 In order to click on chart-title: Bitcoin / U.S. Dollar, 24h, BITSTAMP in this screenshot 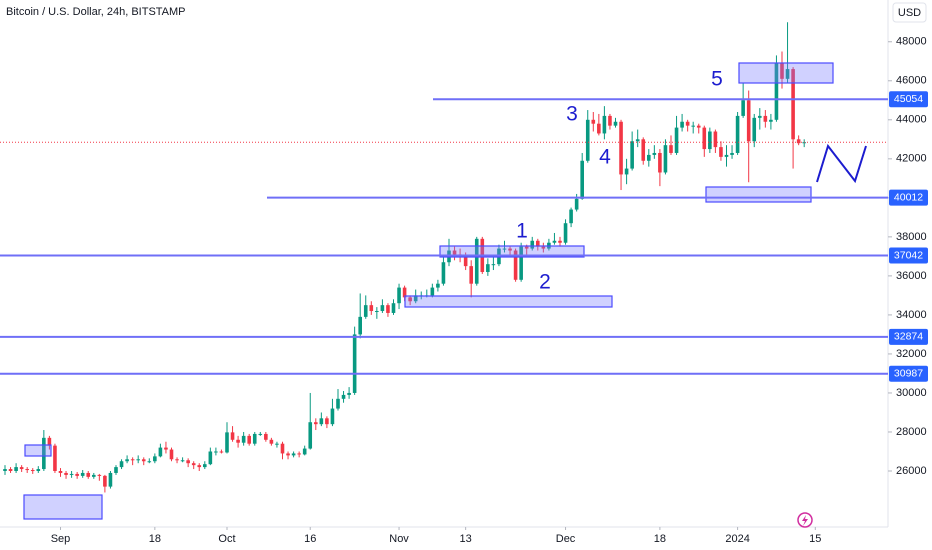, I will do `click(96, 12)`.